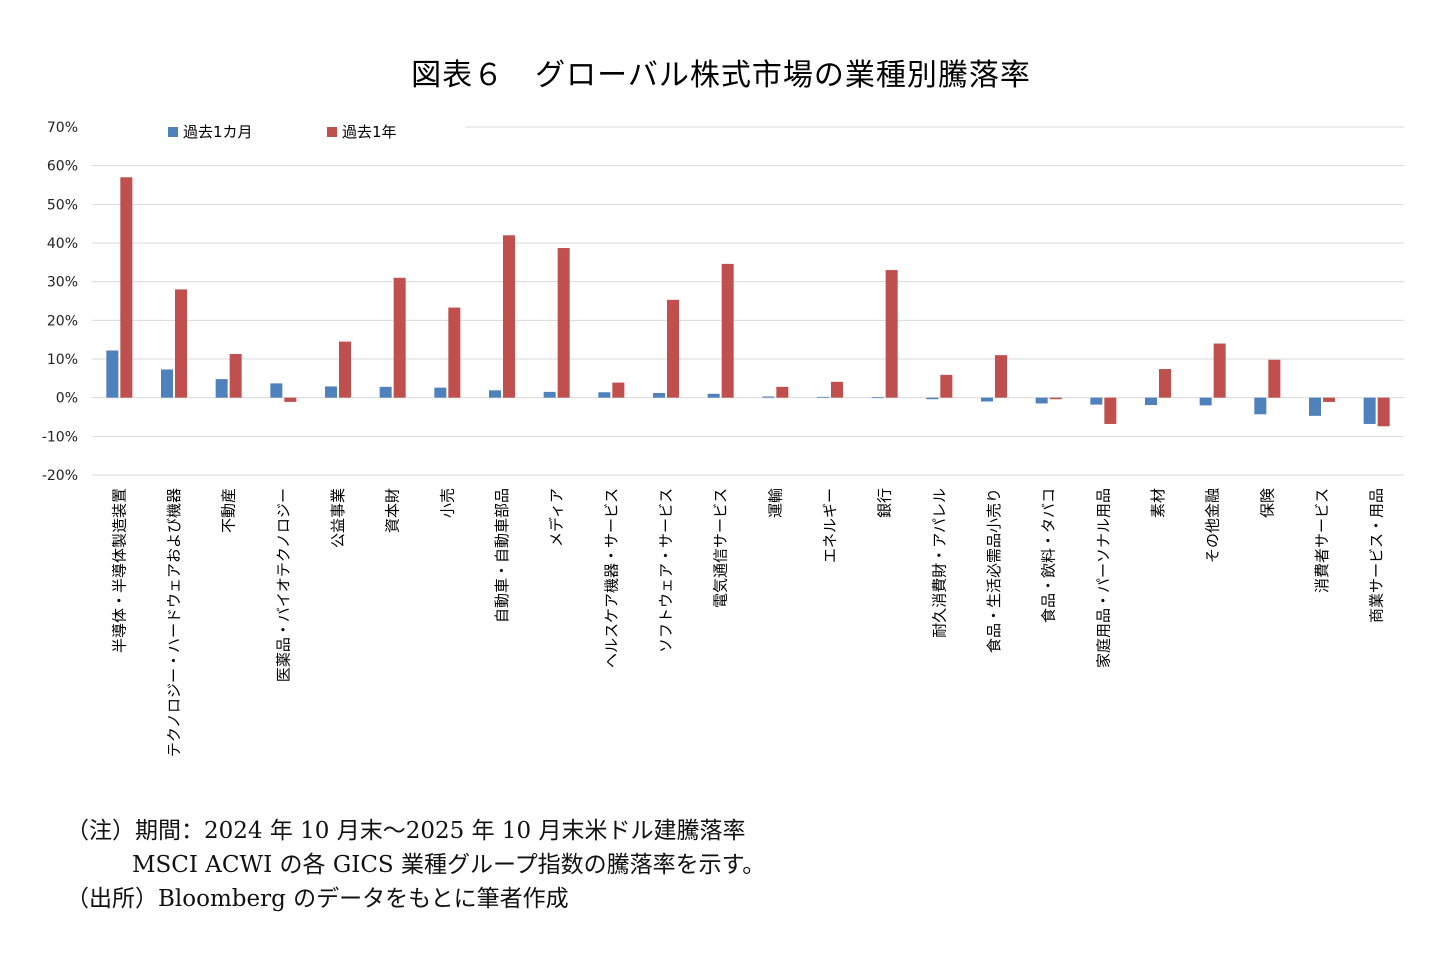 The height and width of the screenshot is (956, 1442). I want to click on note-index: MSCI ACWI の各 GICS 業種グループ指数の騰落率を示す。, so click(449, 865).